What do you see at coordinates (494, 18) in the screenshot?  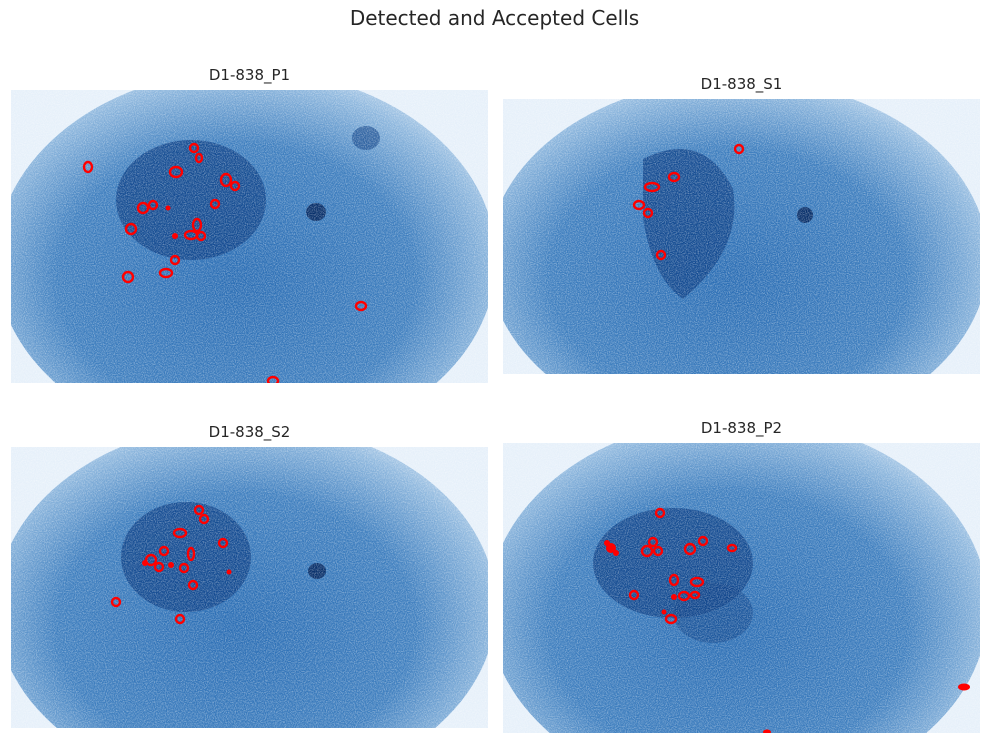 I see `figure-title: Detected and Accepted Cells` at bounding box center [494, 18].